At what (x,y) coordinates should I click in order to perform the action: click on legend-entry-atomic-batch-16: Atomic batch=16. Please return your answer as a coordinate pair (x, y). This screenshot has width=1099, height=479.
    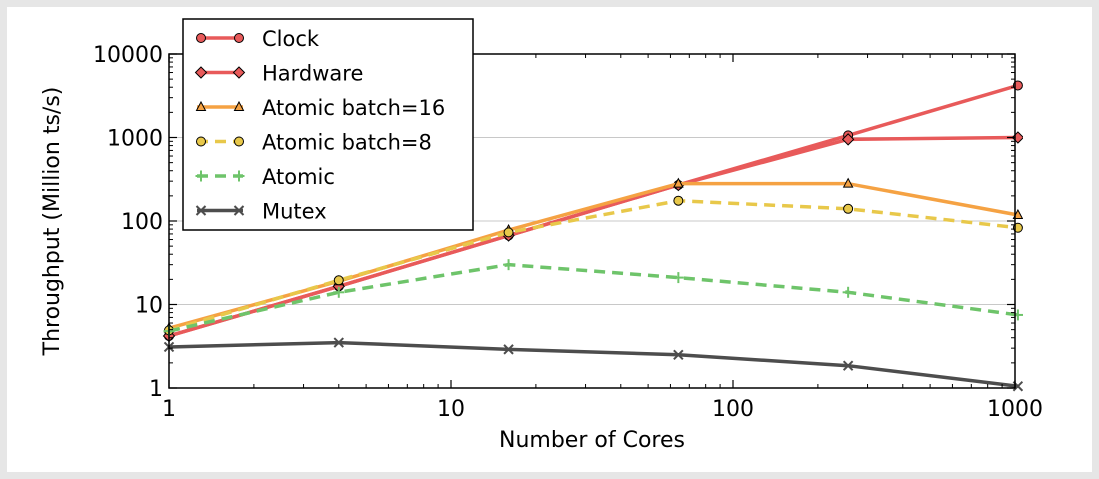
    Looking at the image, I should click on (320, 108).